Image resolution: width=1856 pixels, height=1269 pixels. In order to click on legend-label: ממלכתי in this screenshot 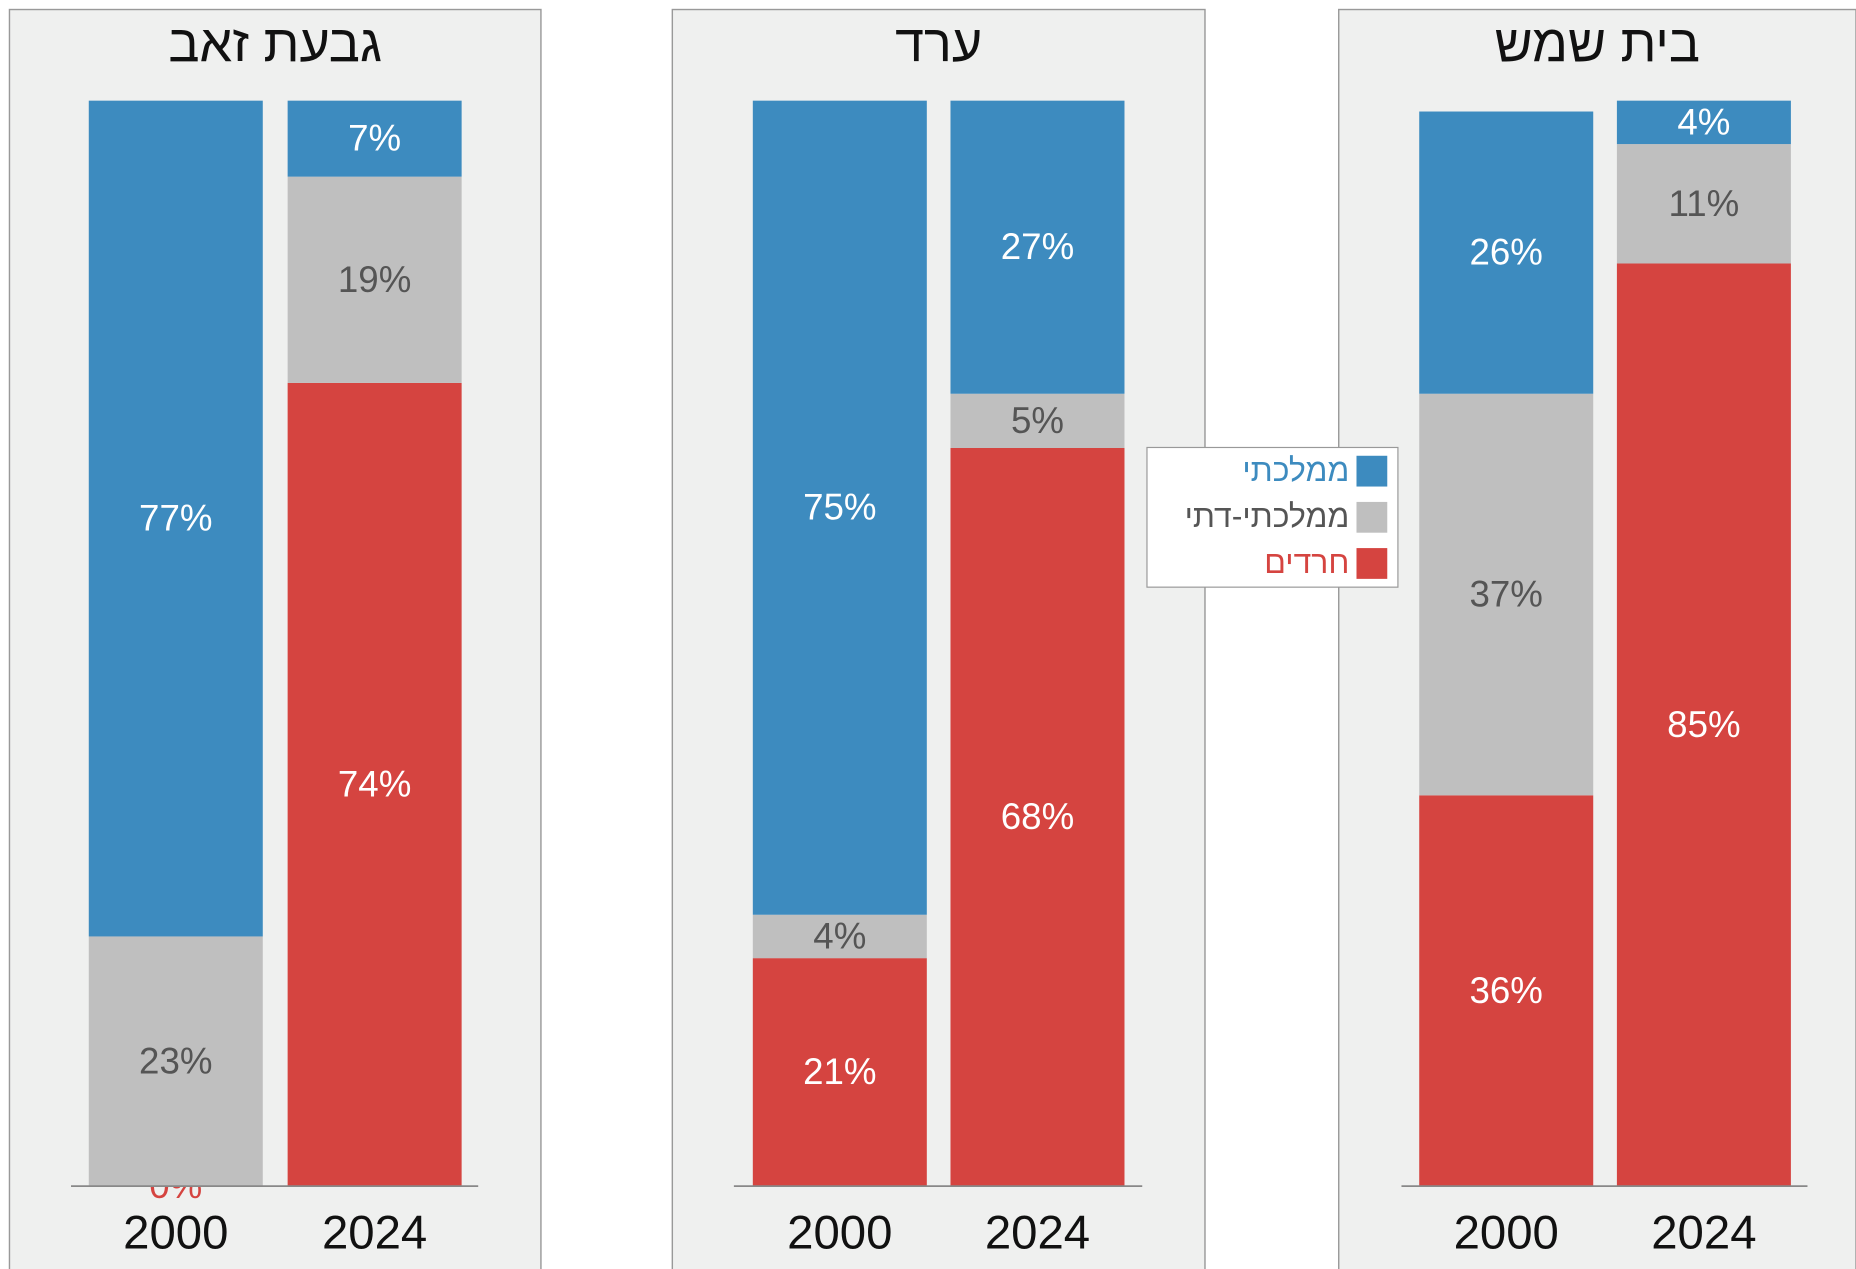, I will do `click(1295, 470)`.